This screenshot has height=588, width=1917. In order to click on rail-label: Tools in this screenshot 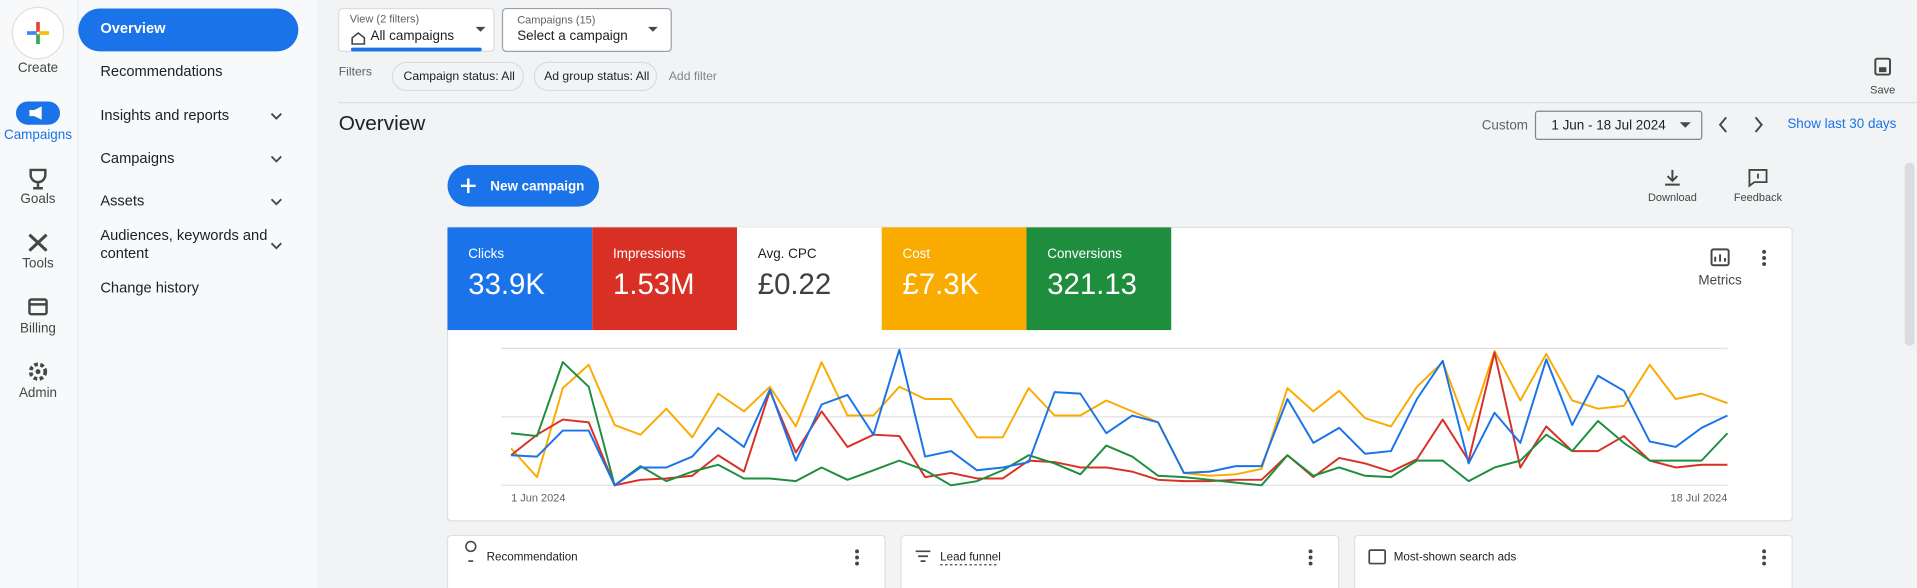, I will do `click(38, 263)`.